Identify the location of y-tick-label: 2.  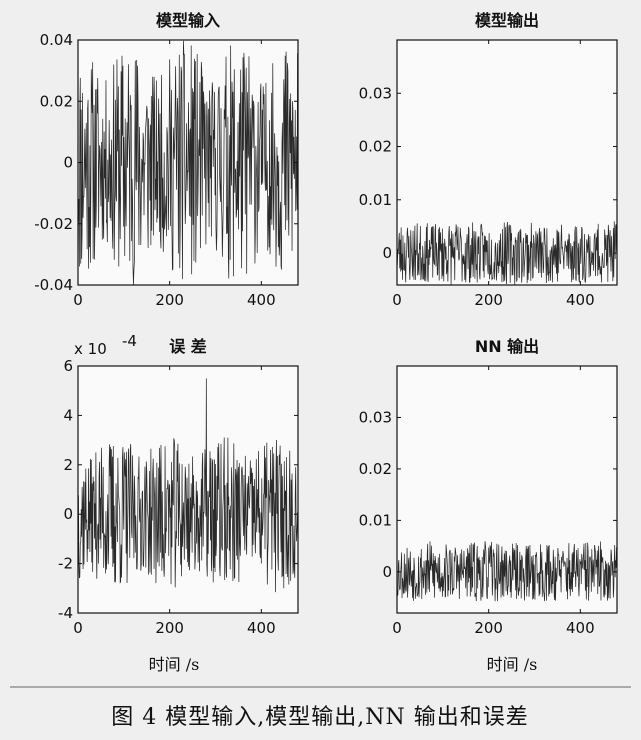
(68, 465).